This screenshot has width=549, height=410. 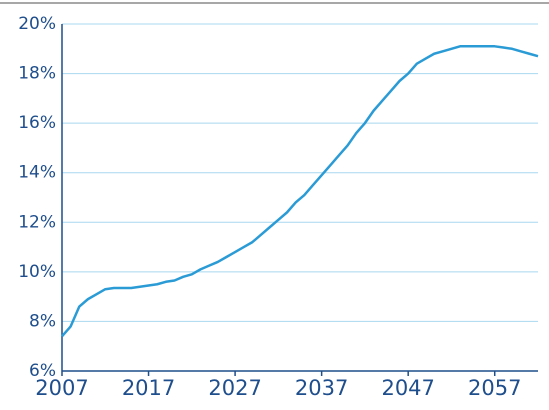 I want to click on x-tick-label: 2057, so click(x=494, y=388).